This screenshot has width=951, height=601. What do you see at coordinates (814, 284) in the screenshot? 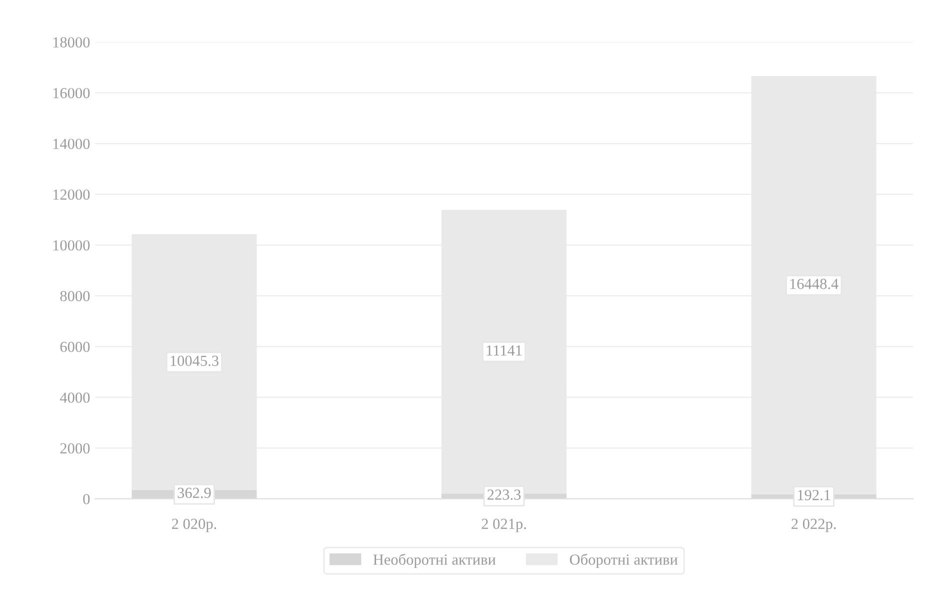
I see `data-label: 16448.4` at bounding box center [814, 284].